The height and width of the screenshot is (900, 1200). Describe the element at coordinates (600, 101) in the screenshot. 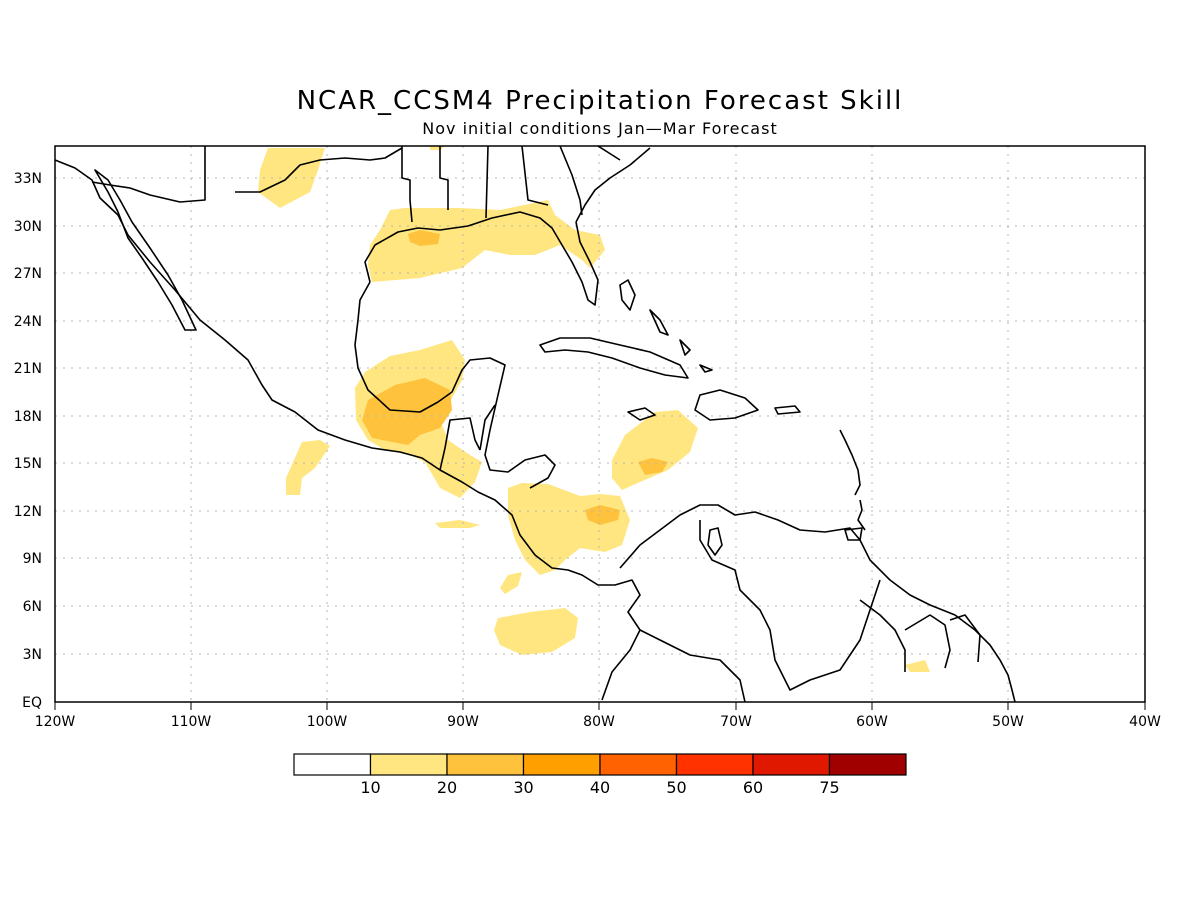

I see `chart-title: NCAR_CCSM4 Precipitation Forecast Skill` at that location.